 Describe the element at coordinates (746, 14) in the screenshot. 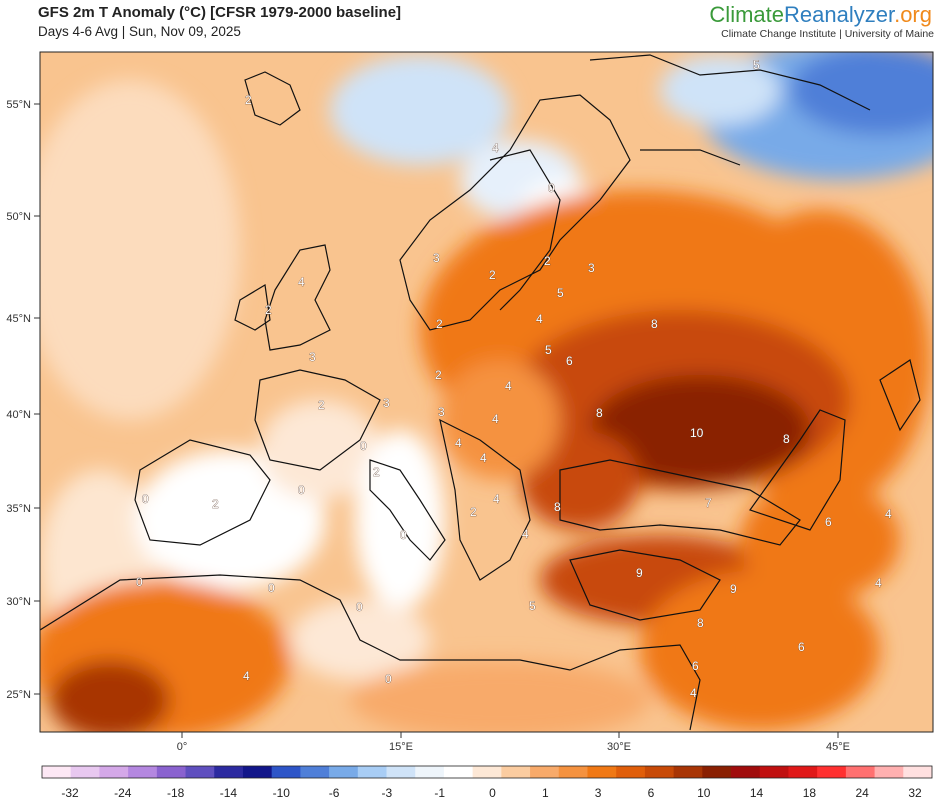

I see `brand-part-1: Climate` at that location.